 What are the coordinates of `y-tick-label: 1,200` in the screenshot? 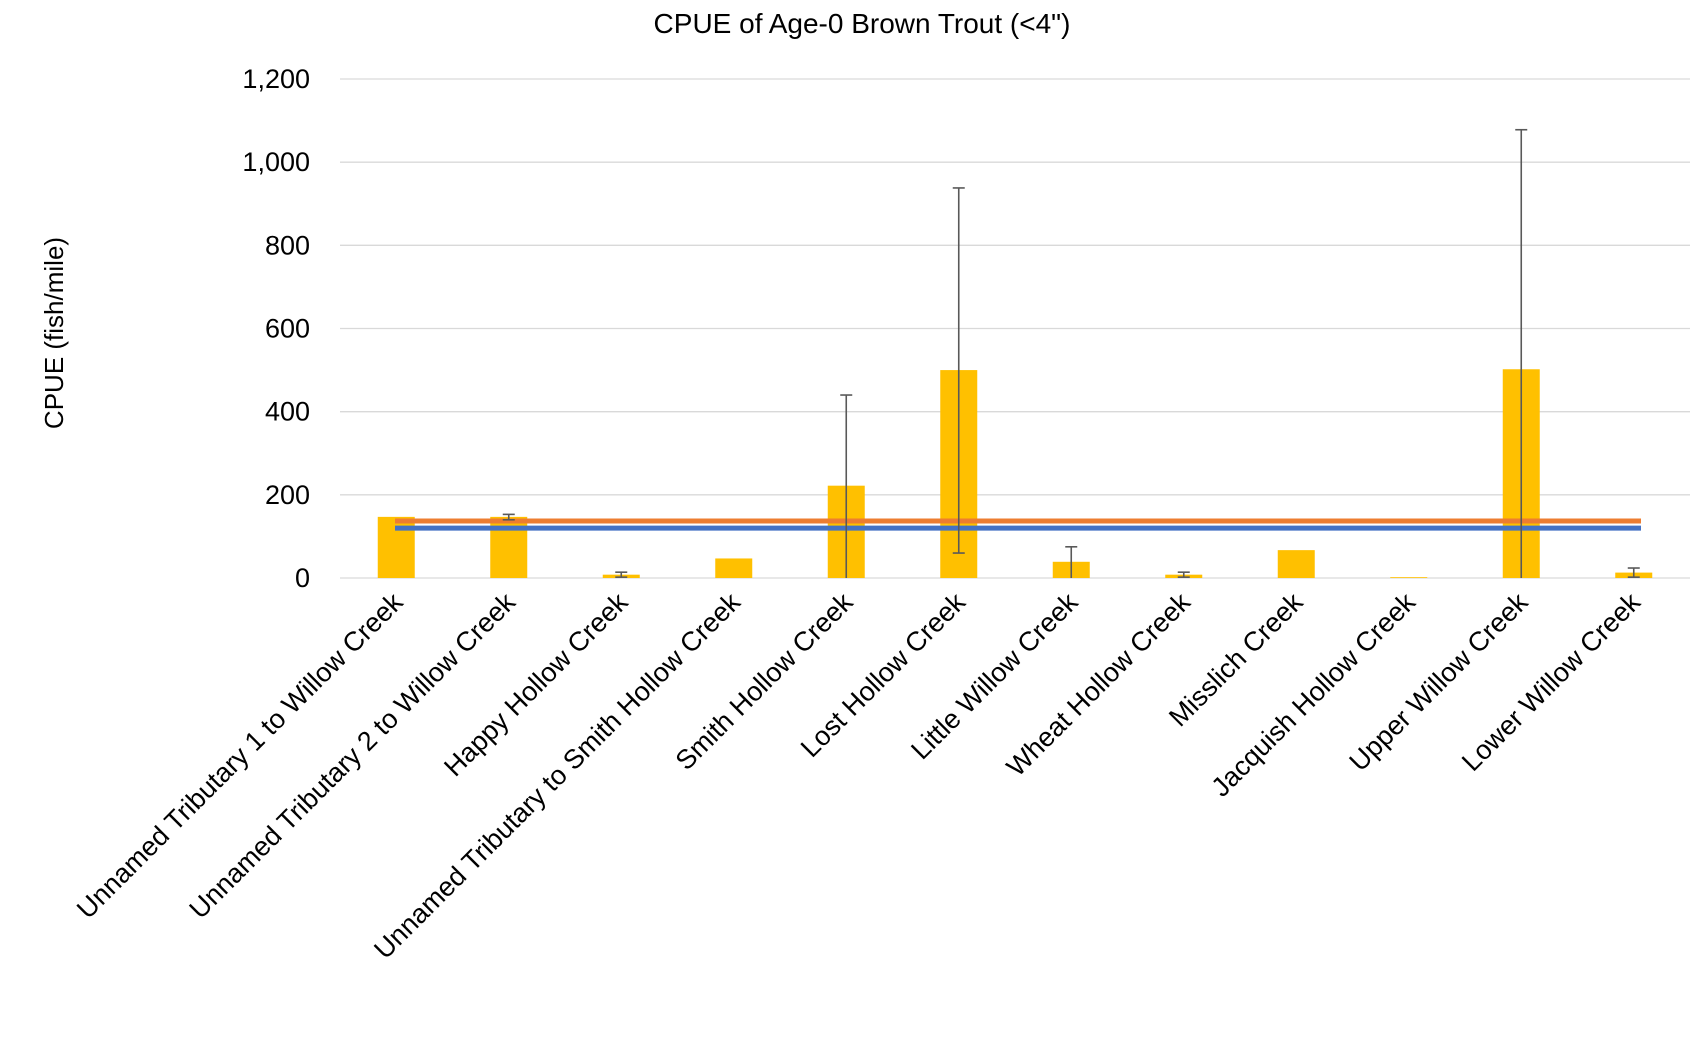 It's located at (276, 79).